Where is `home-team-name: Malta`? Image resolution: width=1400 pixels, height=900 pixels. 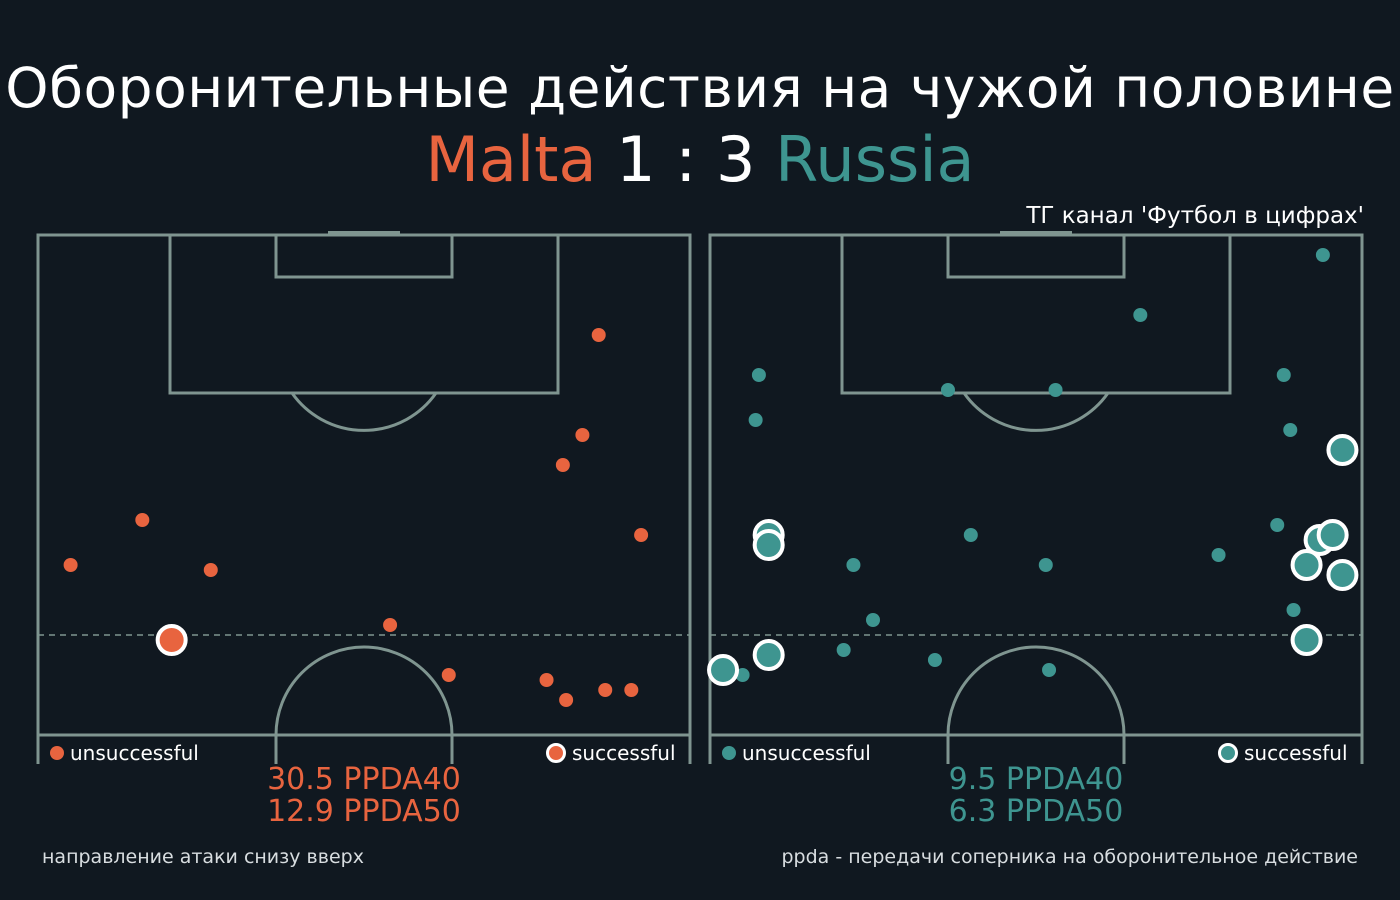 home-team-name: Malta is located at coordinates (511, 159).